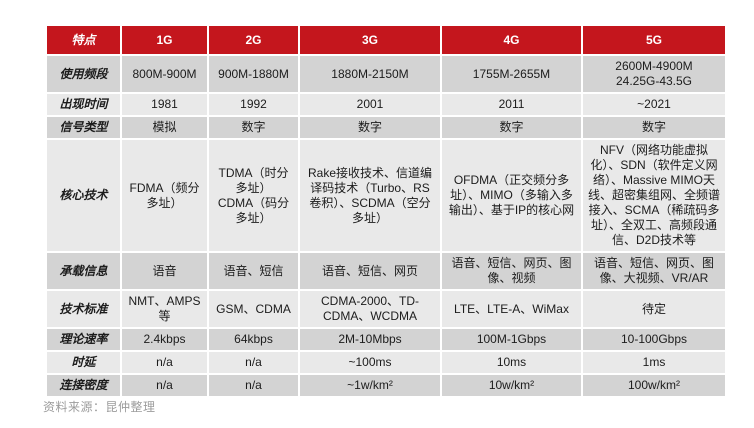 This screenshot has height=428, width=754. Describe the element at coordinates (654, 127) in the screenshot. I see `cell-signal-type-5g: 数字` at that location.